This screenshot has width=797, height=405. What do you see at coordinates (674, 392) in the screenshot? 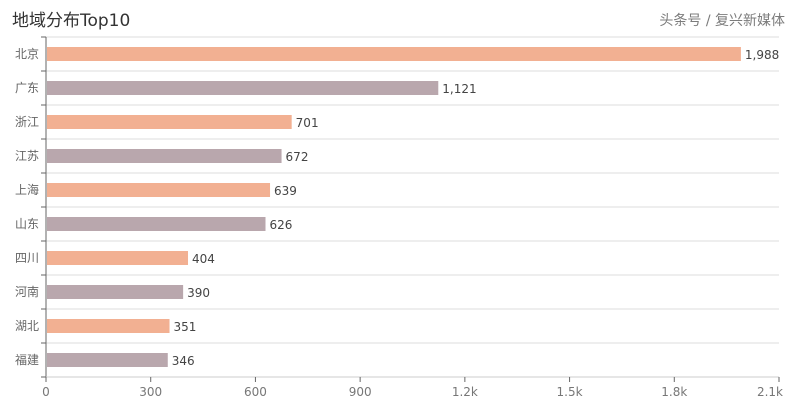
I see `x-tick-label: 1.8k` at bounding box center [674, 392].